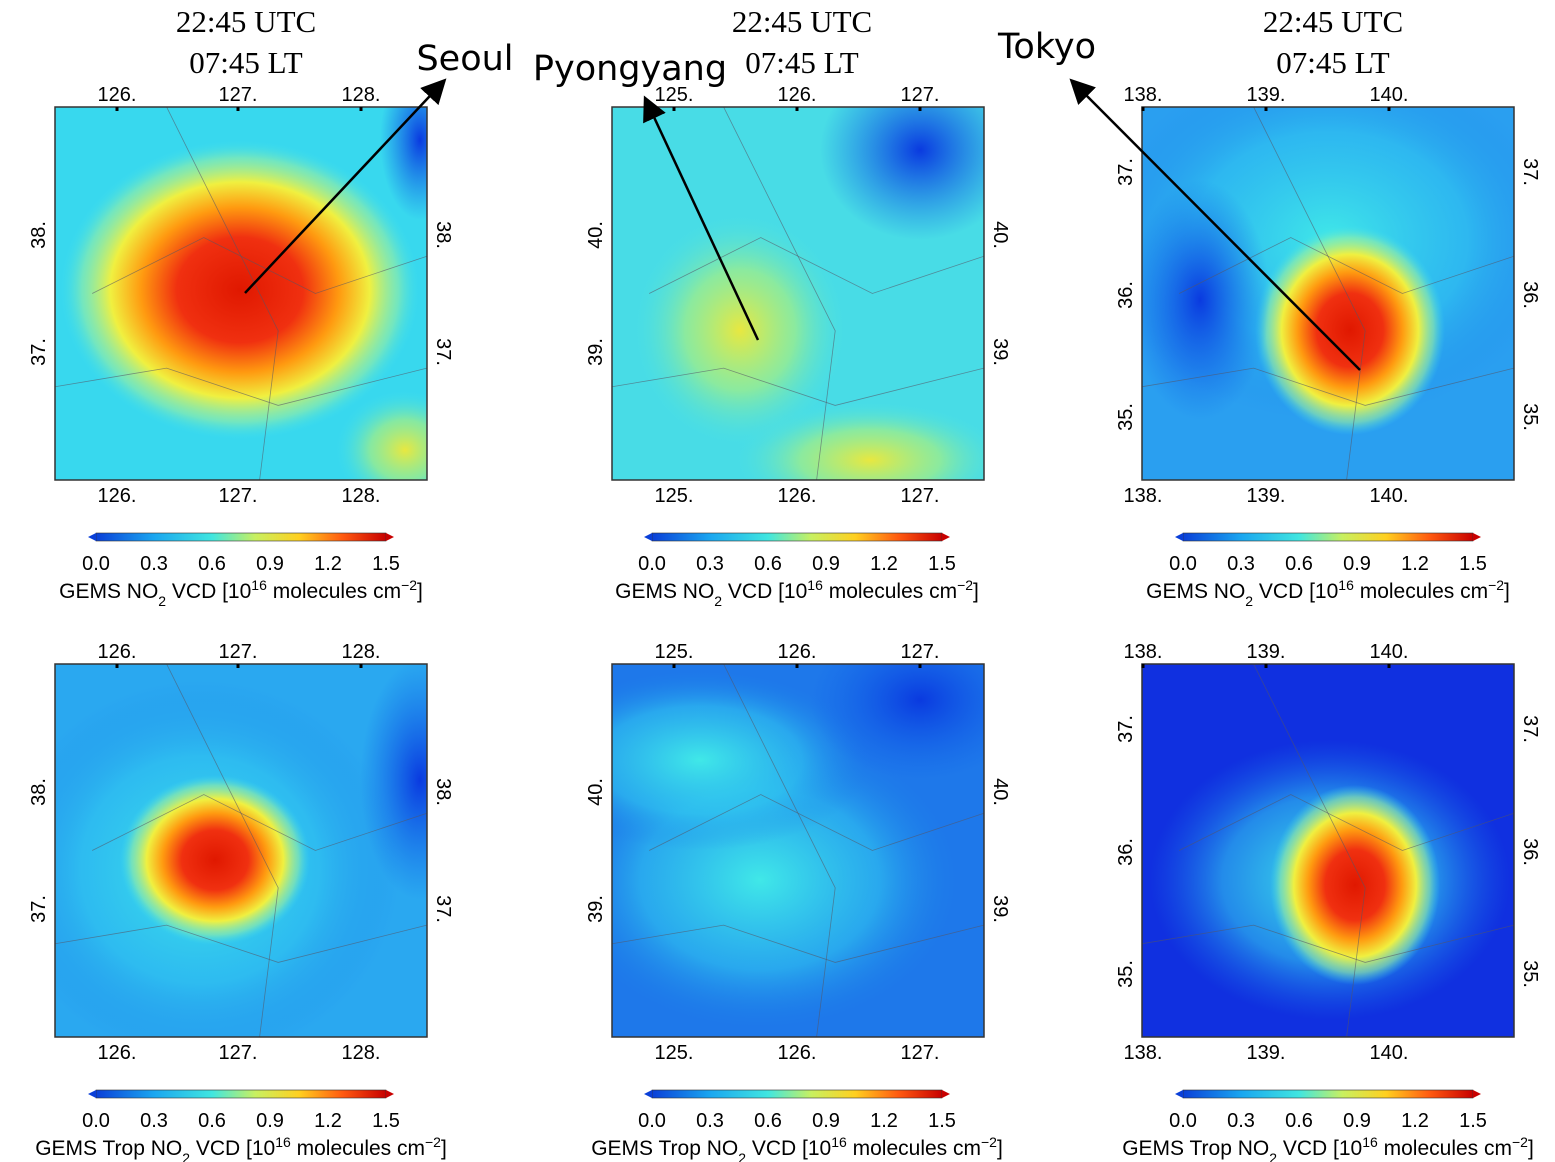  I want to click on y-tick-label: 40., so click(596, 235).